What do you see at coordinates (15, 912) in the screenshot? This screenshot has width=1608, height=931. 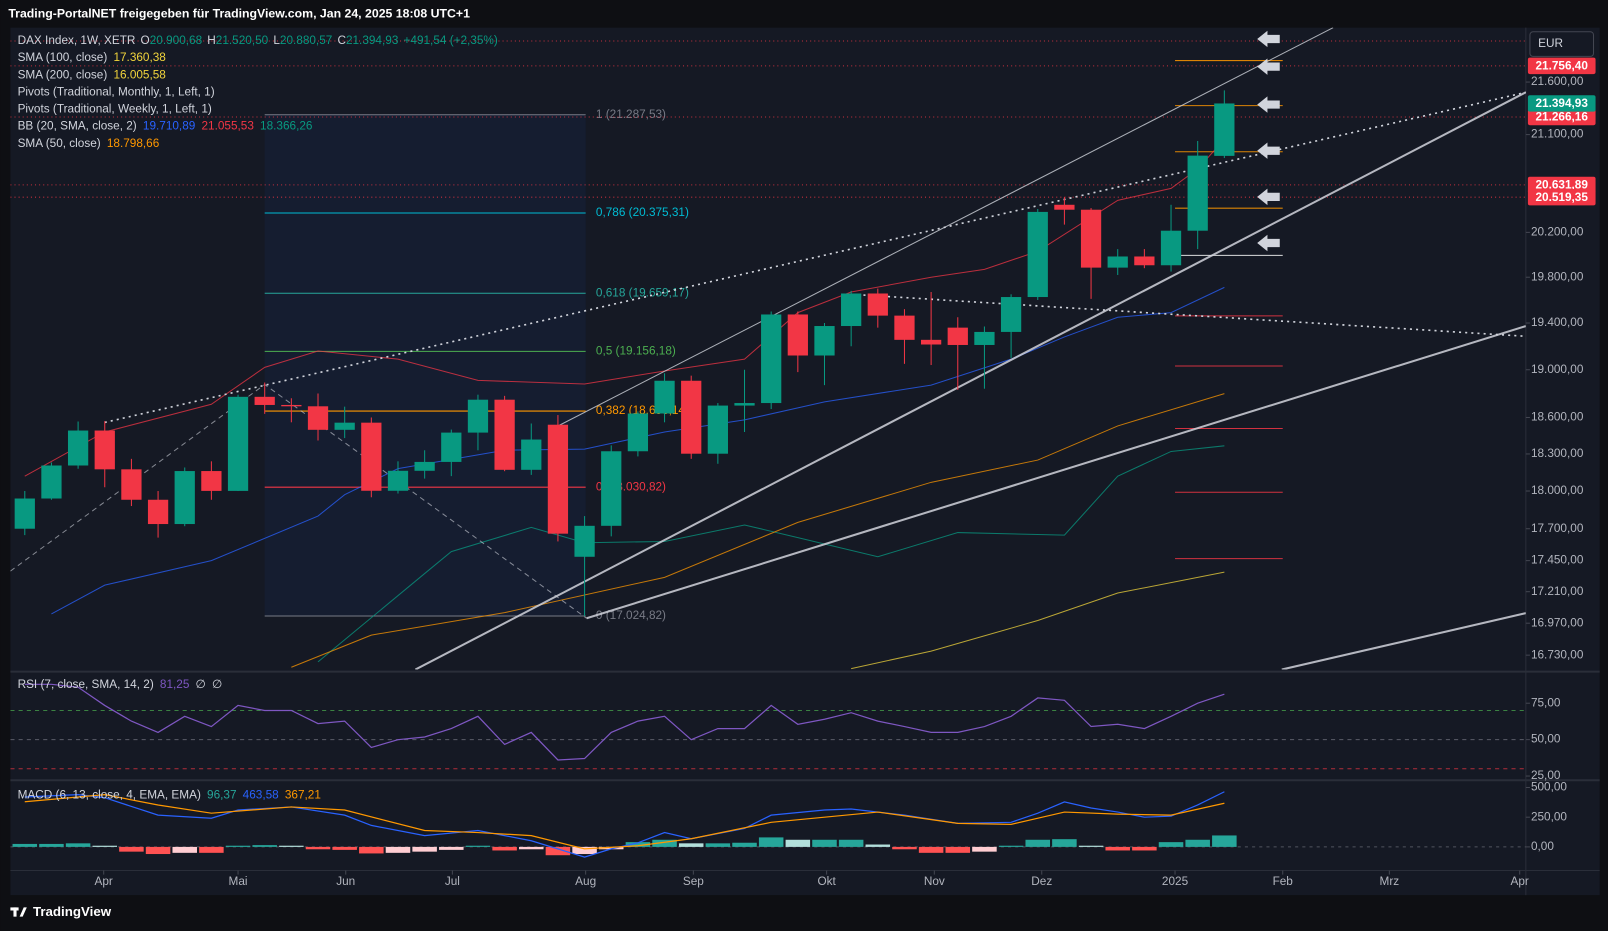 I see `logo-part` at bounding box center [15, 912].